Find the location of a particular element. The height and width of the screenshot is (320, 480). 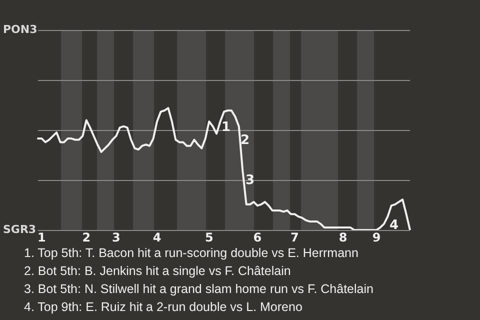

annotation: 4 is located at coordinates (394, 225).